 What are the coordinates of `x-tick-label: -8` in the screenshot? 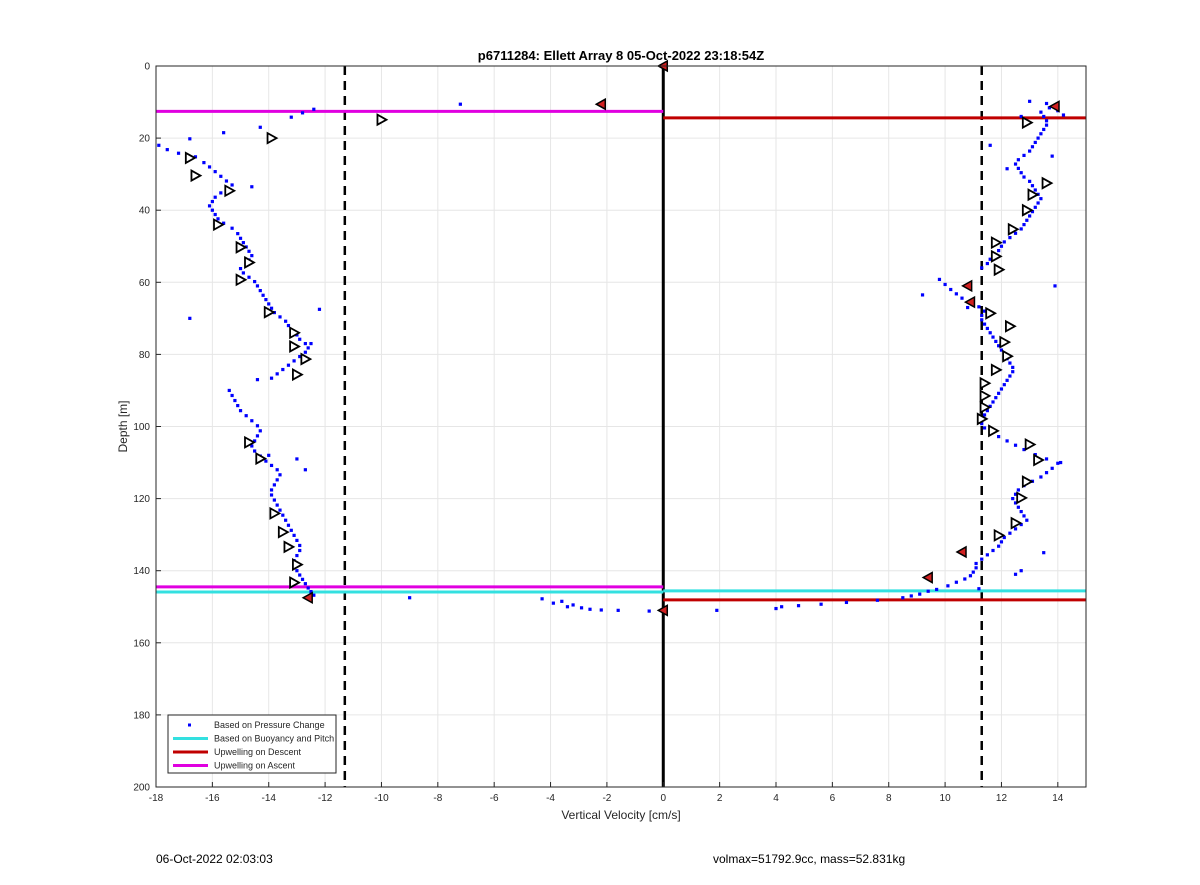 It's located at (437, 798).